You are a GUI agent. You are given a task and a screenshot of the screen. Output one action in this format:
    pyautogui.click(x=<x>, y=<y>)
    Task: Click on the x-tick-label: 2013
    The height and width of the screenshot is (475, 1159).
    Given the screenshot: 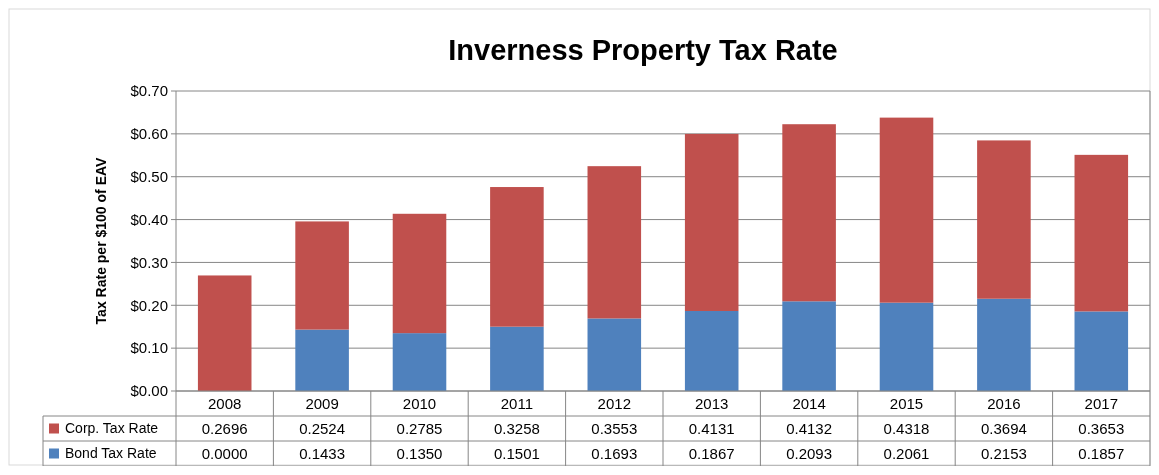 What is the action you would take?
    pyautogui.click(x=712, y=403)
    